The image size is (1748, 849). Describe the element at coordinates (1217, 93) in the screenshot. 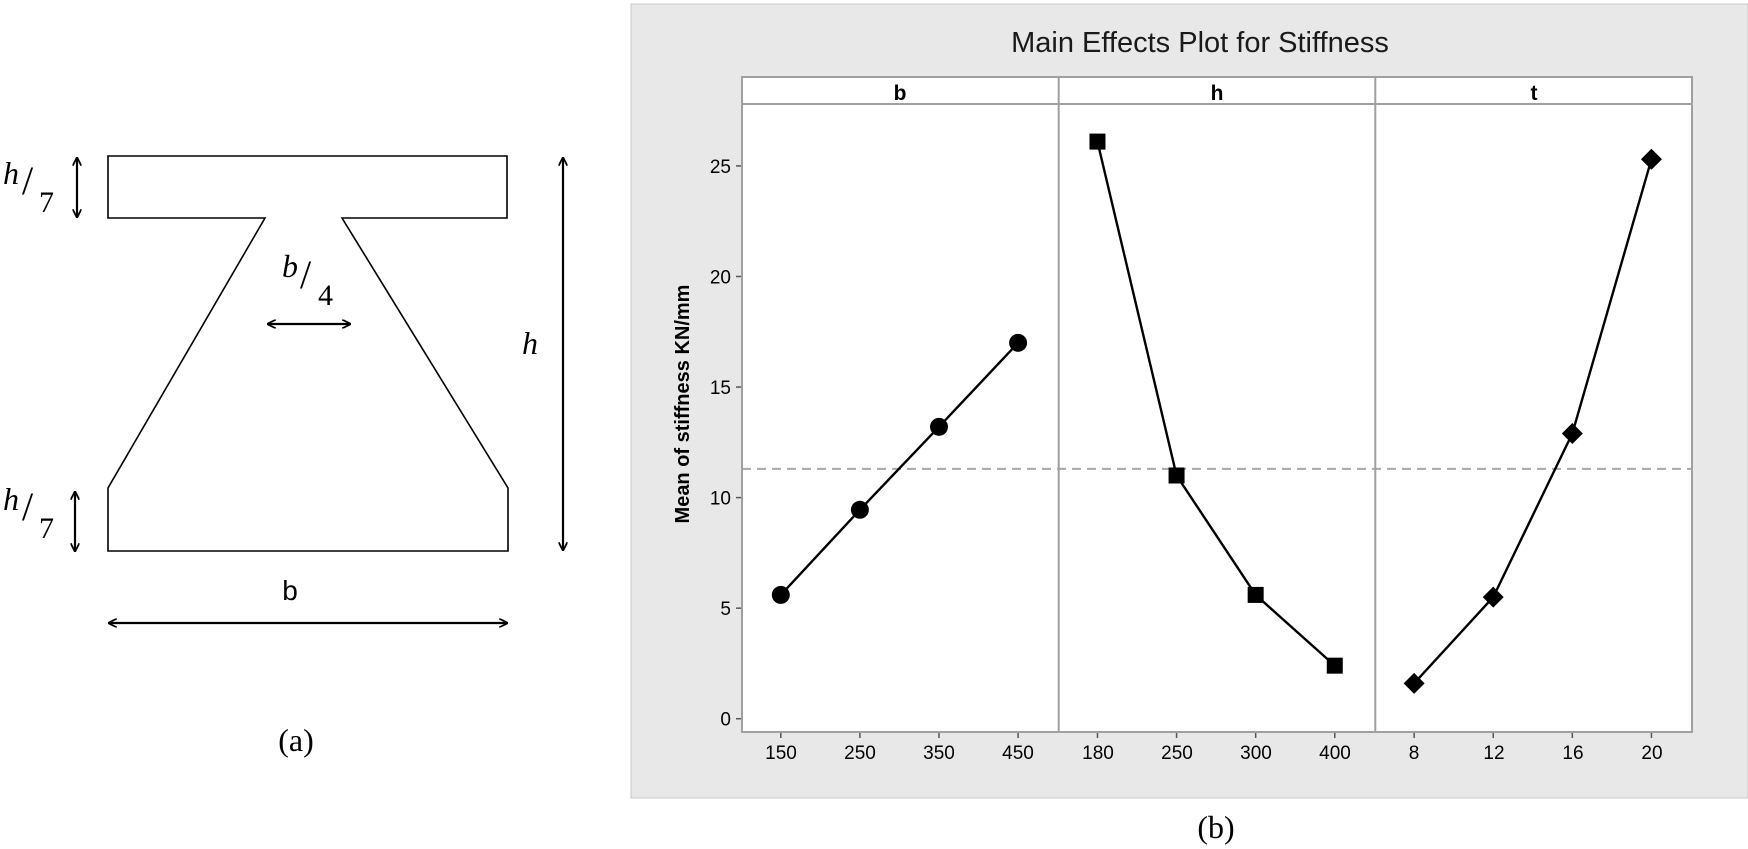

I see `panel-header-h: h` at that location.